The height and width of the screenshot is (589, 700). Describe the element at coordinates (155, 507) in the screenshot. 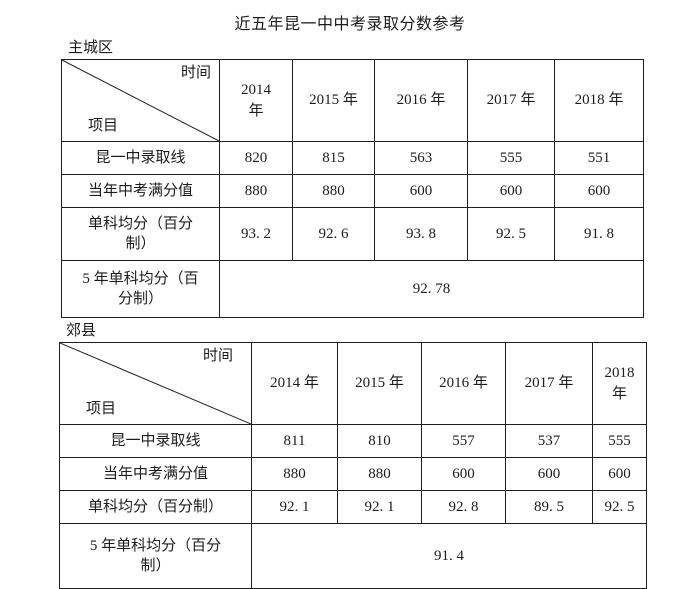

I see `row-label-cell: 单科均分（百分制）` at that location.